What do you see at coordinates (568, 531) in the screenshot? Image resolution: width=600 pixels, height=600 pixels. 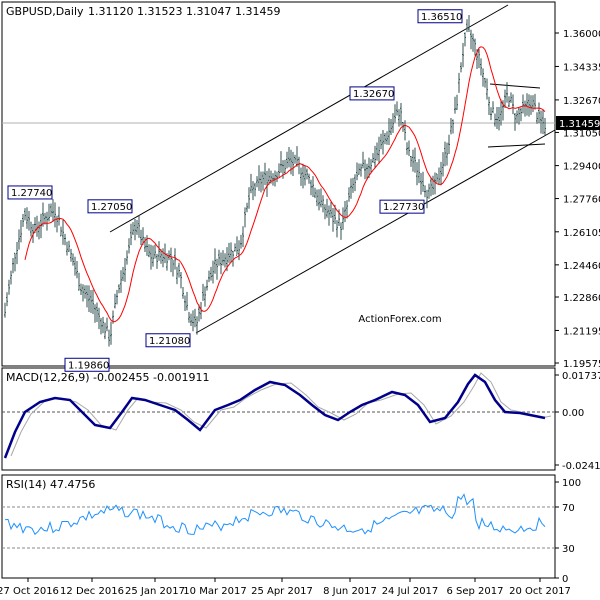 I see `rsi-y-axis: 100 70 30 0` at bounding box center [568, 531].